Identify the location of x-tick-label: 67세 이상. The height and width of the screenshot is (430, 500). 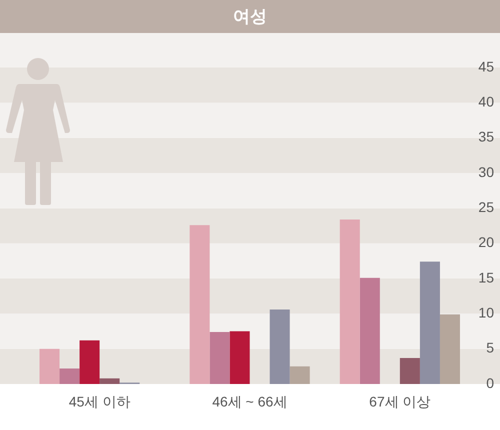
(400, 401).